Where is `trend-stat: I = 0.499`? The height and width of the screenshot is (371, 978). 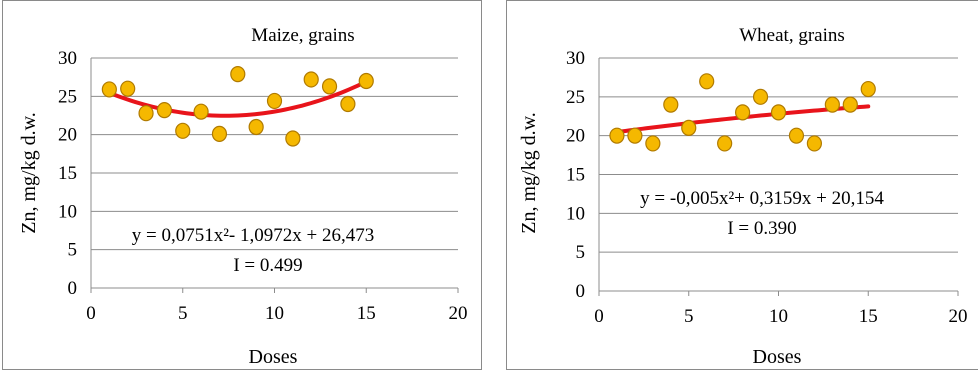
trend-stat: I = 0.499 is located at coordinates (267, 265).